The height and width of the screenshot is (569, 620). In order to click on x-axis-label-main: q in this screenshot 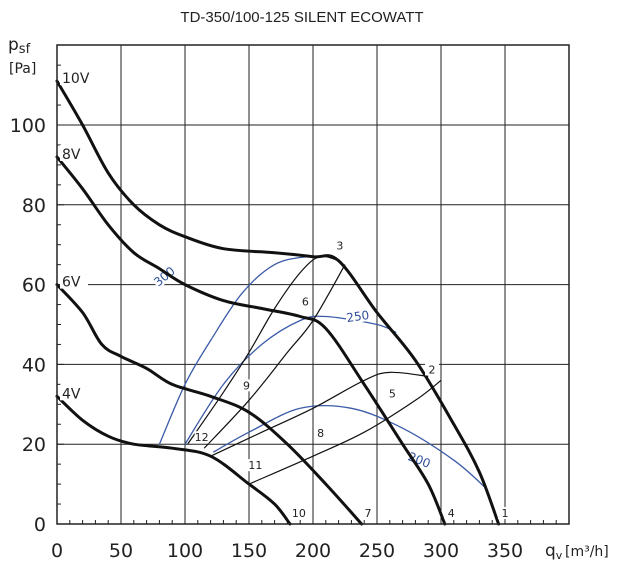, I will do `click(550, 551)`.